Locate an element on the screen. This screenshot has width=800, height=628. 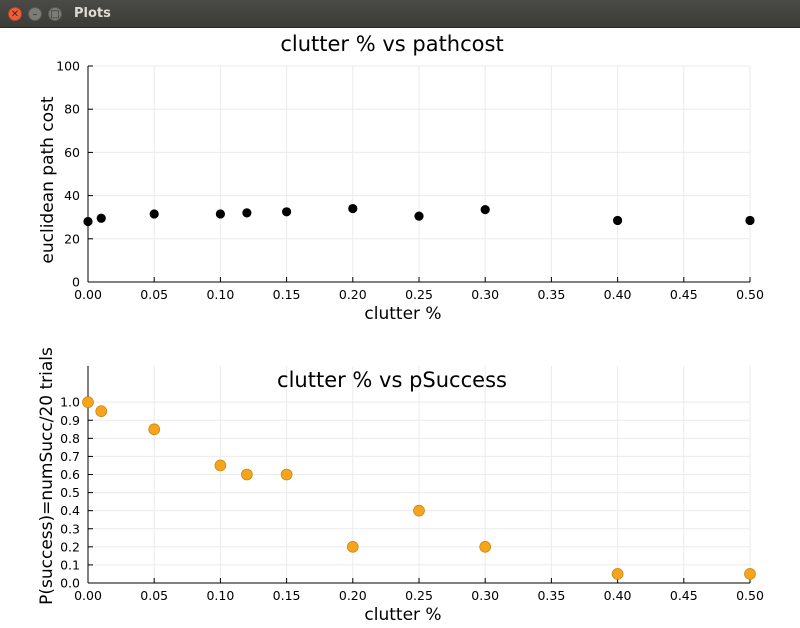
plot1-xtick-label: 0.15 is located at coordinates (287, 294).